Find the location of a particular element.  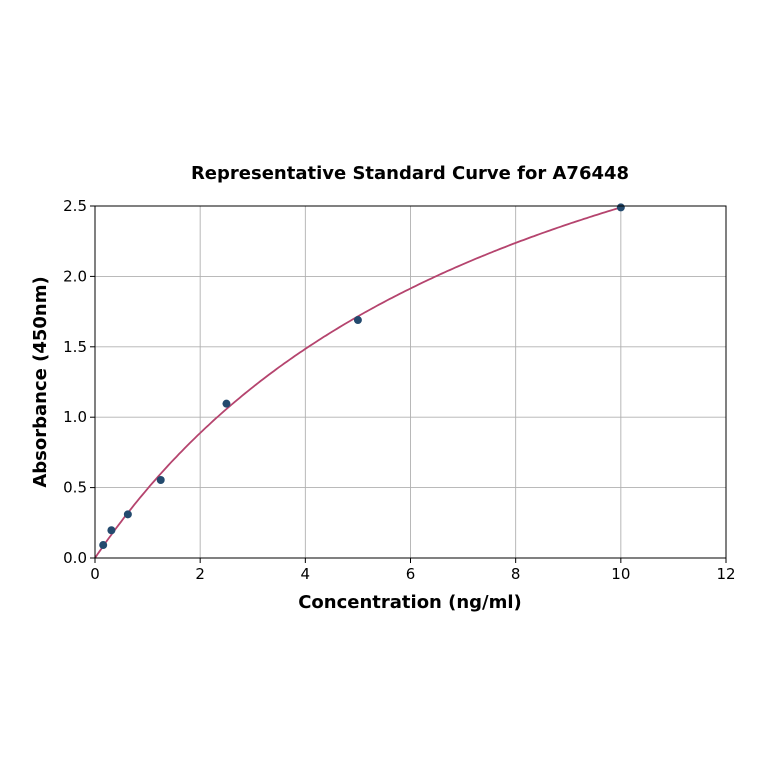

x-tick-label: 4 is located at coordinates (306, 574).